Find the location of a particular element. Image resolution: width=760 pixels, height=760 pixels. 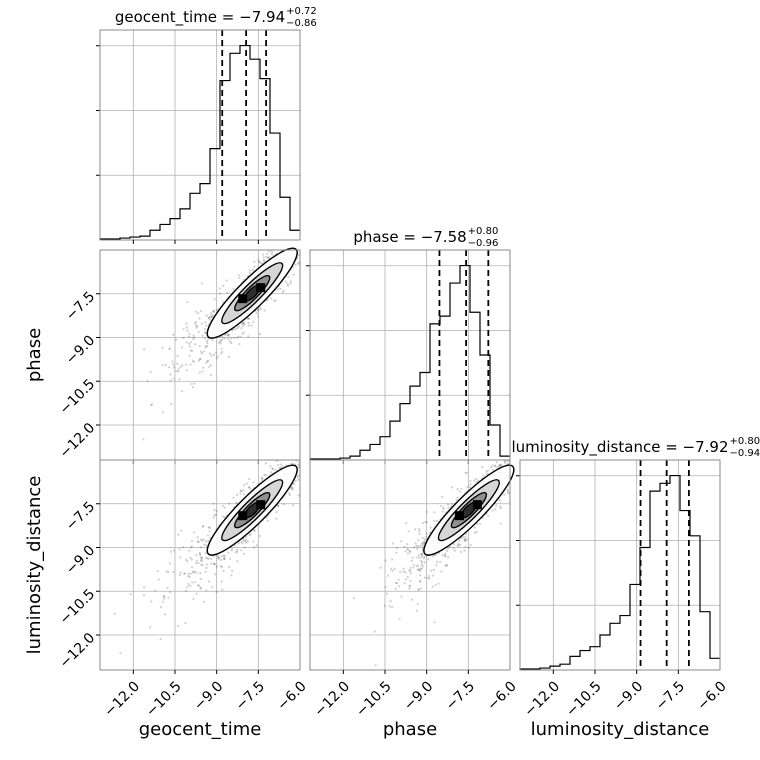

panel-frame is located at coordinates (200, 135).